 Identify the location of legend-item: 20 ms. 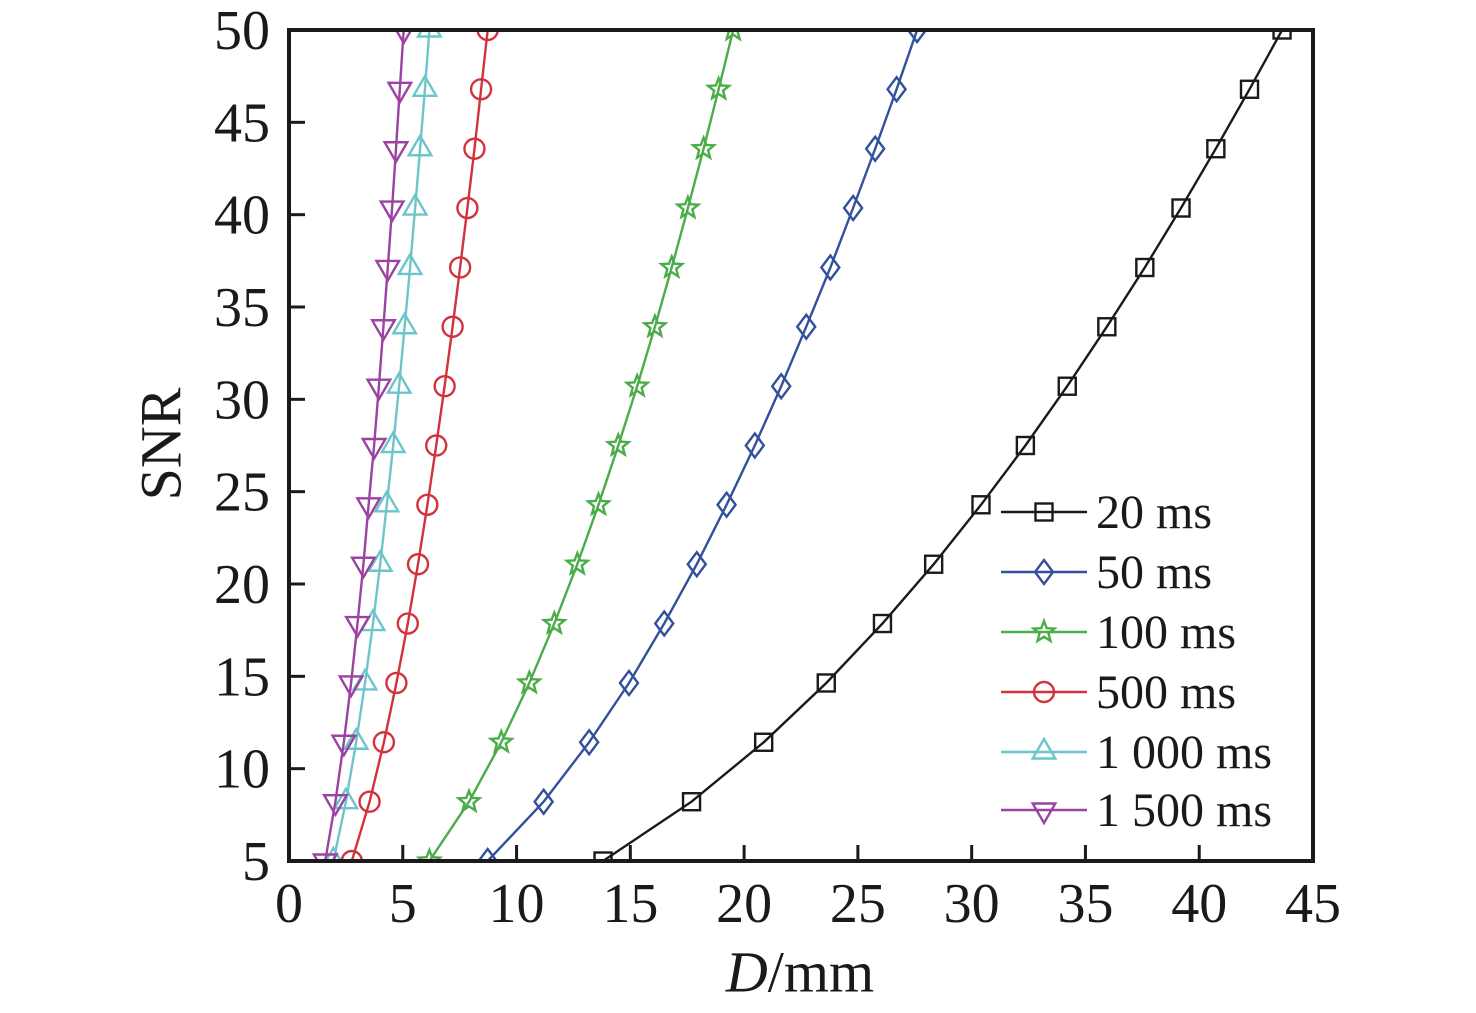
(1106, 512).